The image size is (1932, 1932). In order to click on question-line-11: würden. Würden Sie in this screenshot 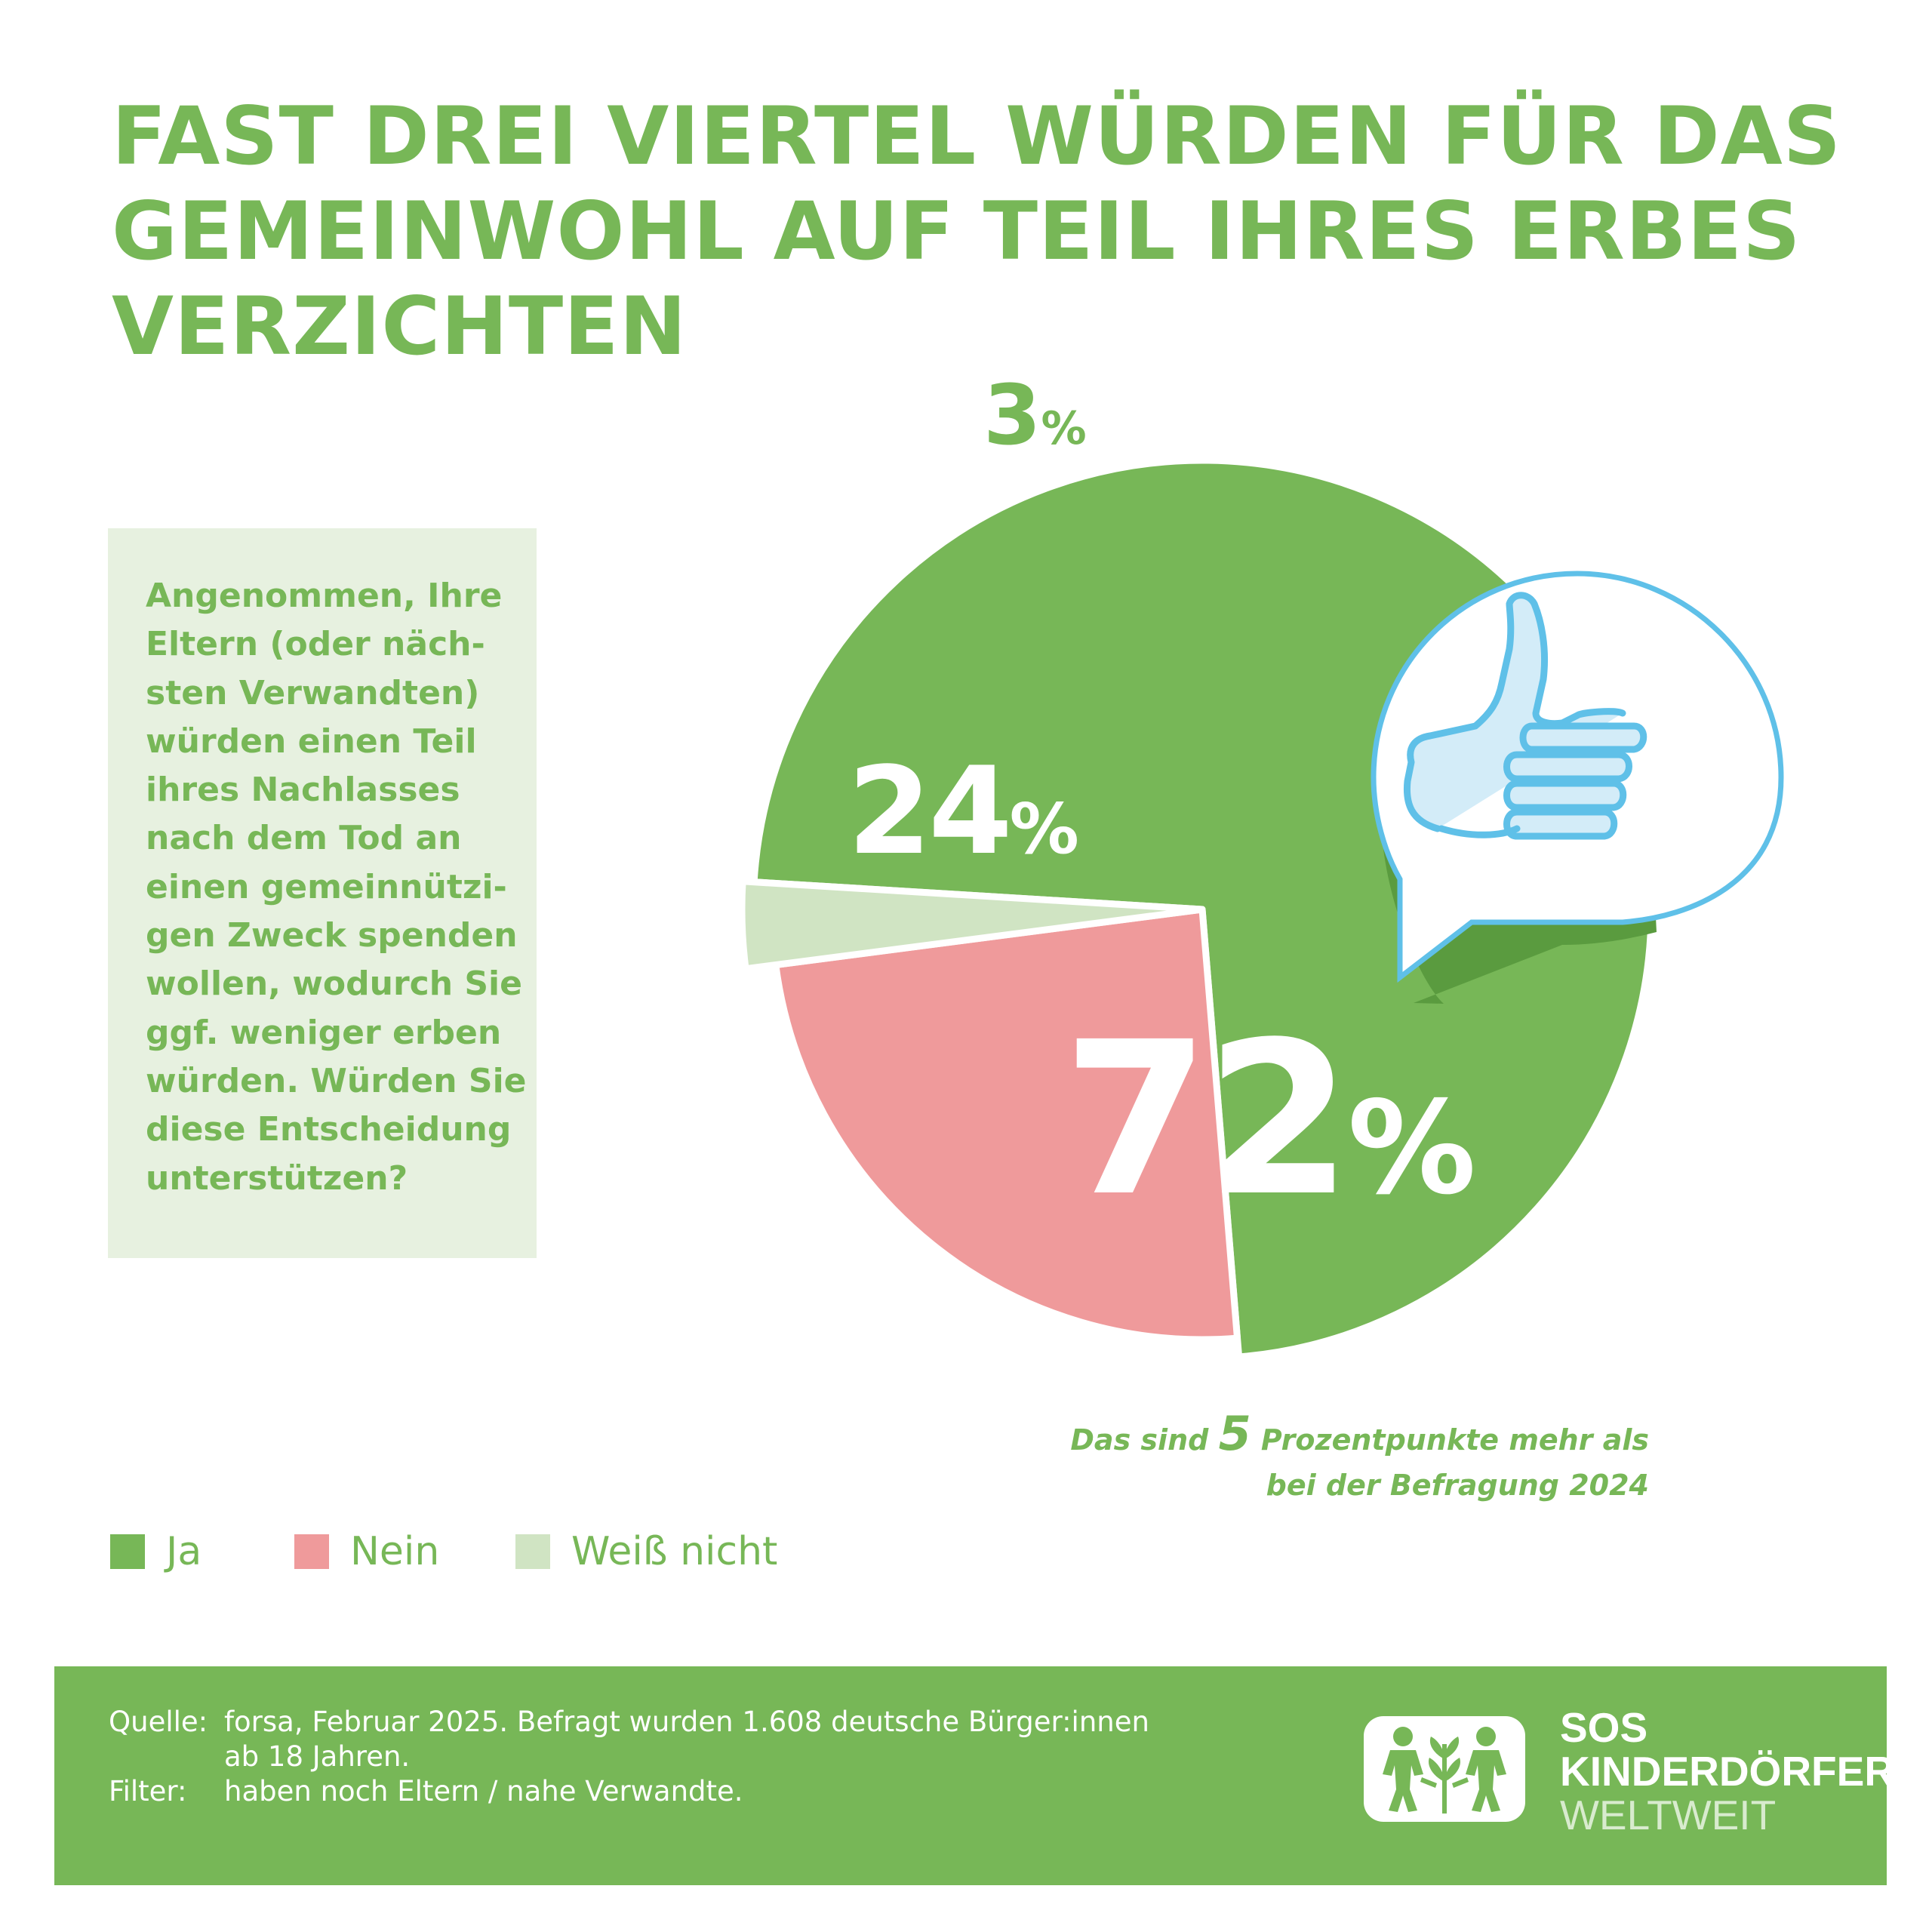, I will do `click(336, 1080)`.